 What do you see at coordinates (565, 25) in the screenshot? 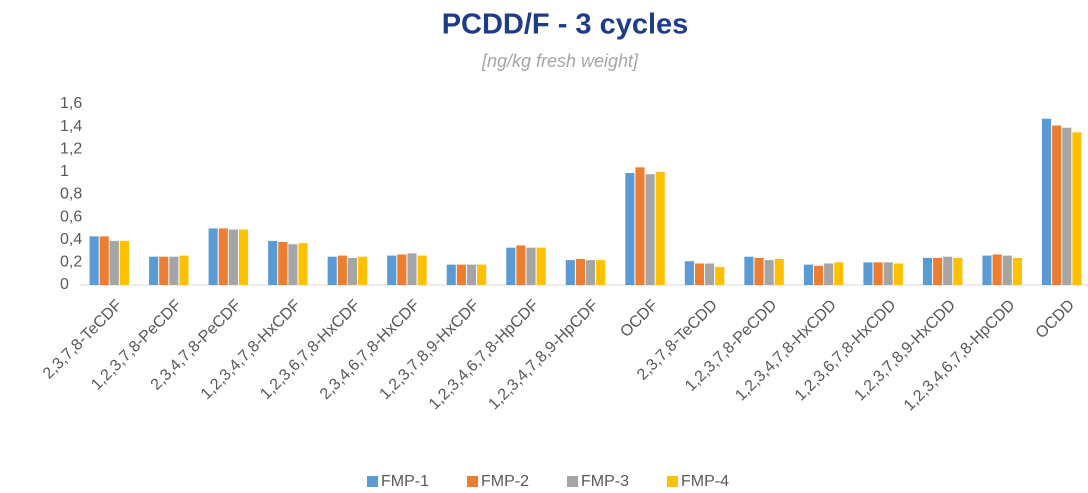
I see `chart-title: PCDD/F - 3 cycles` at bounding box center [565, 25].